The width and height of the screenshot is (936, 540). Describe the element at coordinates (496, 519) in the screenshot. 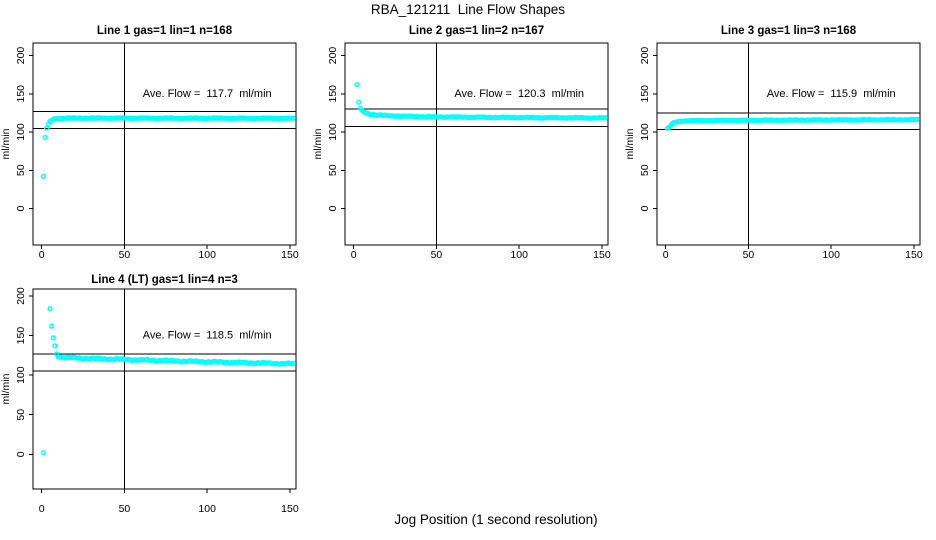

I see `x-axis-label: Jog Position (1 second resolution)` at that location.